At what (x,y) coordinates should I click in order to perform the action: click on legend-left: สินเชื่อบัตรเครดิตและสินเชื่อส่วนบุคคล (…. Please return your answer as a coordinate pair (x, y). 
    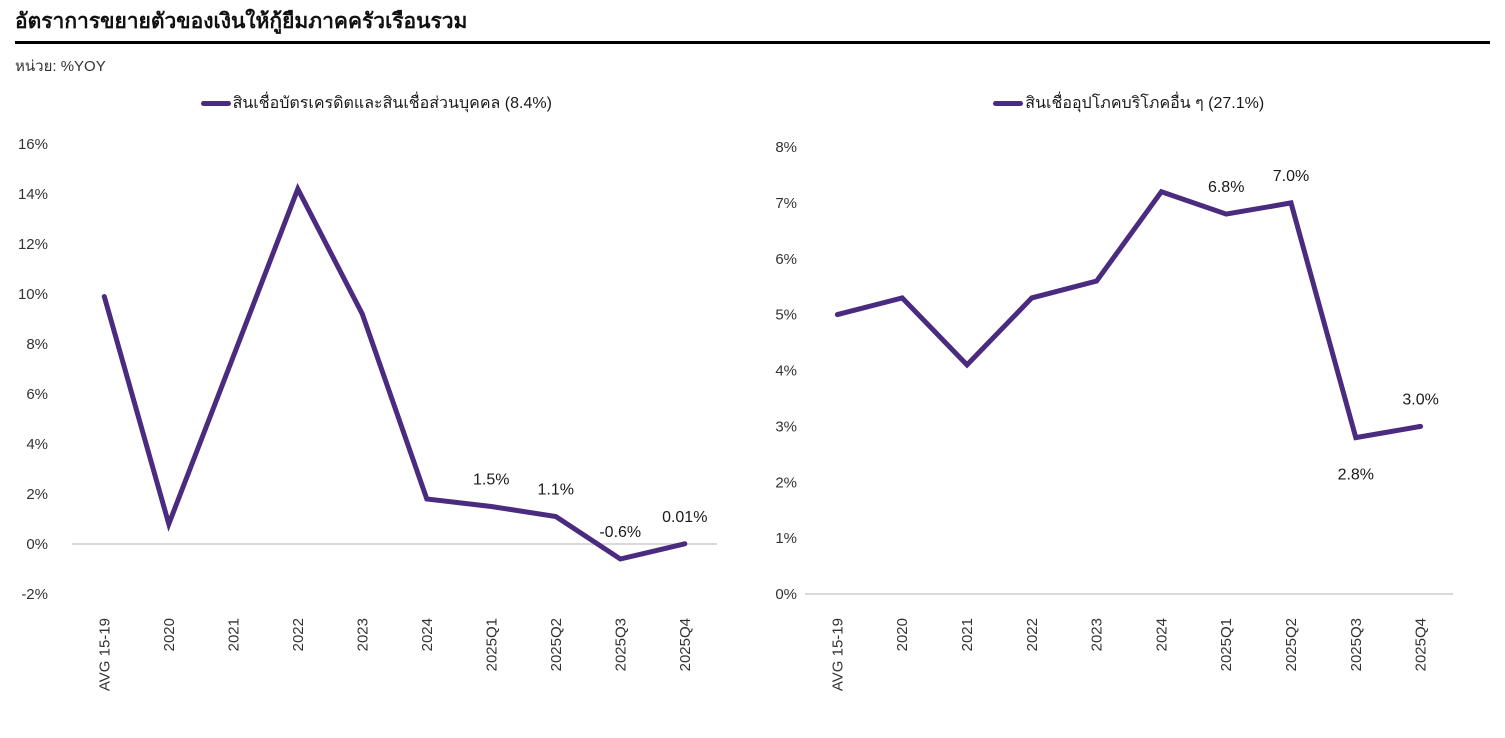
    Looking at the image, I should click on (376, 103).